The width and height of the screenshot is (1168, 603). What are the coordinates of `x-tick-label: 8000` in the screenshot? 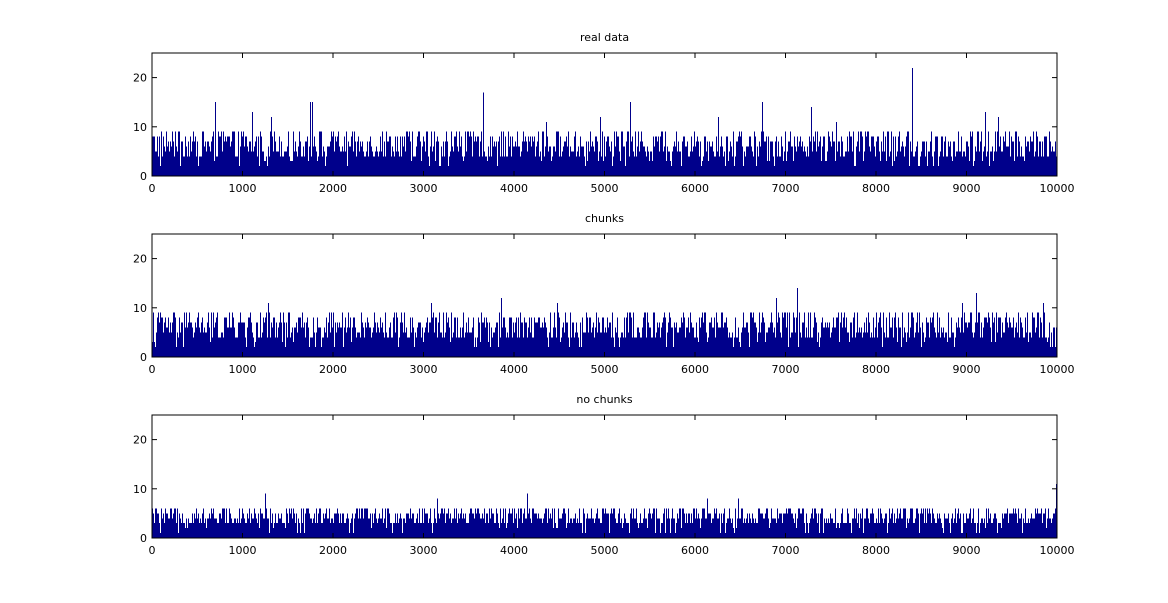 It's located at (876, 550).